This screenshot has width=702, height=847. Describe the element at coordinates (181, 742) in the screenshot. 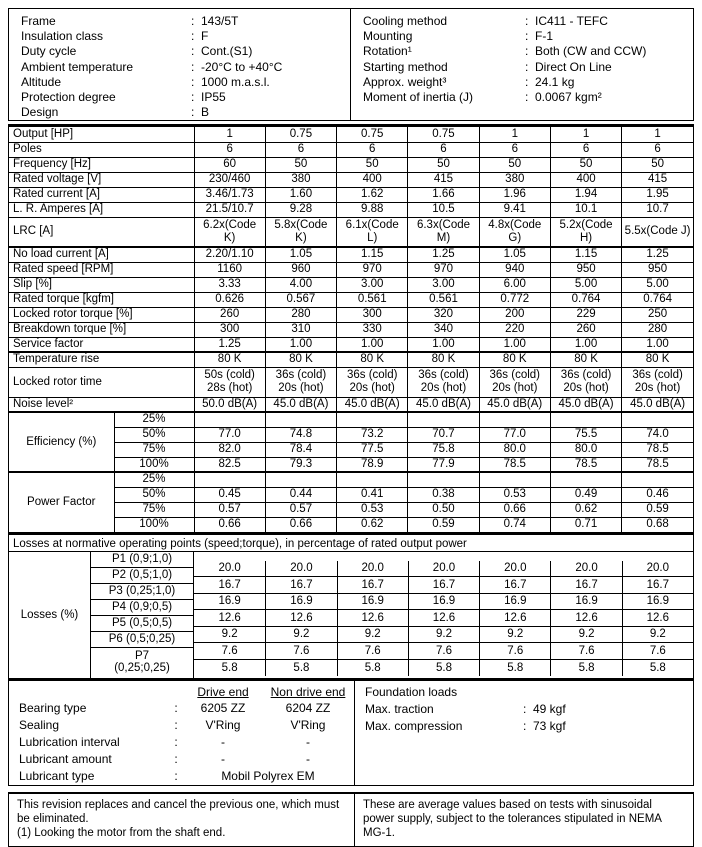

I see `bearing-row: Lubrication interval: - -` at that location.